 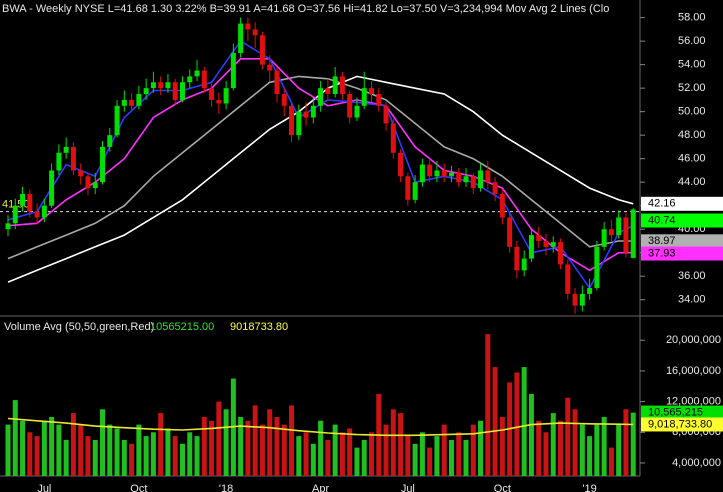 I want to click on x-tick-label: '18, so click(x=226, y=487).